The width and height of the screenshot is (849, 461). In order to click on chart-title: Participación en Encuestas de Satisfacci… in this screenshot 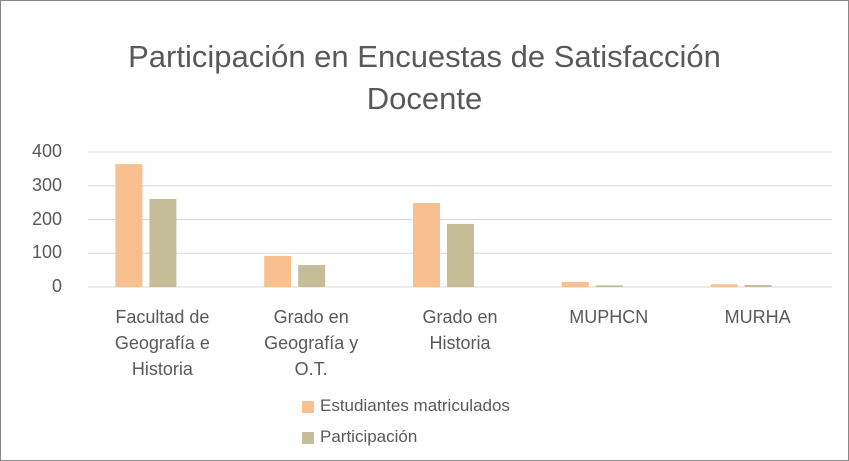, I will do `click(424, 77)`.